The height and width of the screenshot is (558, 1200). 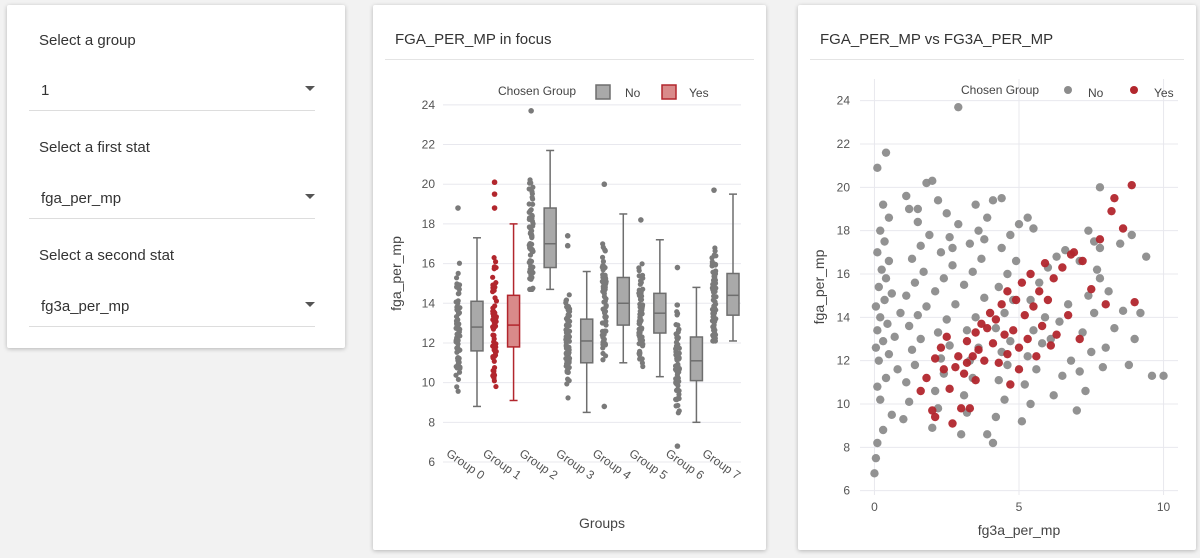 I want to click on scatter-plot-title: FGA_PER_MP vs FG3A_PER_MP, so click(x=937, y=39).